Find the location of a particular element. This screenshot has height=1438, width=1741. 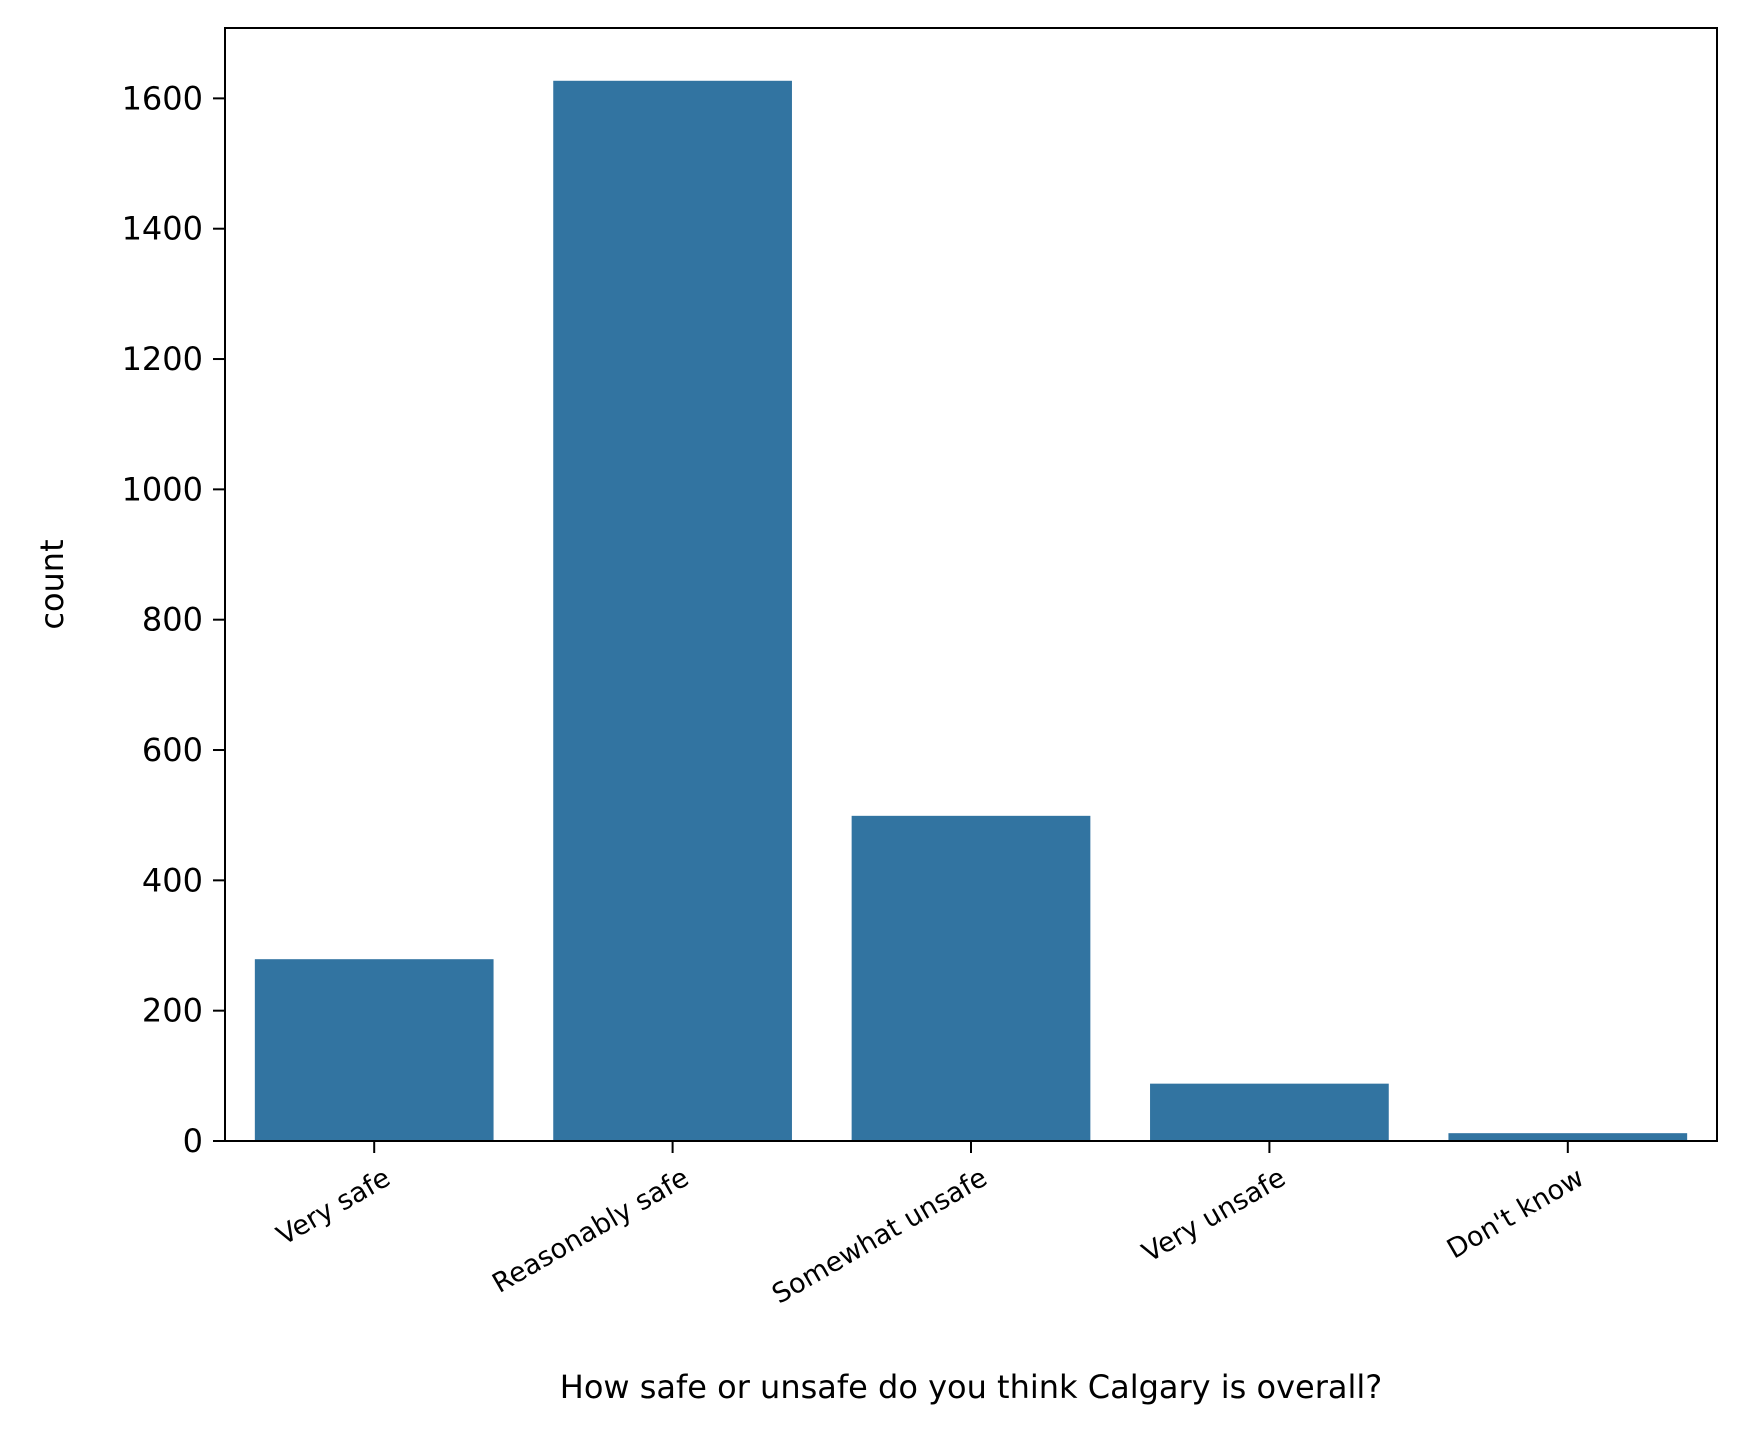

y-tick-label: 1200 is located at coordinates (162, 359).